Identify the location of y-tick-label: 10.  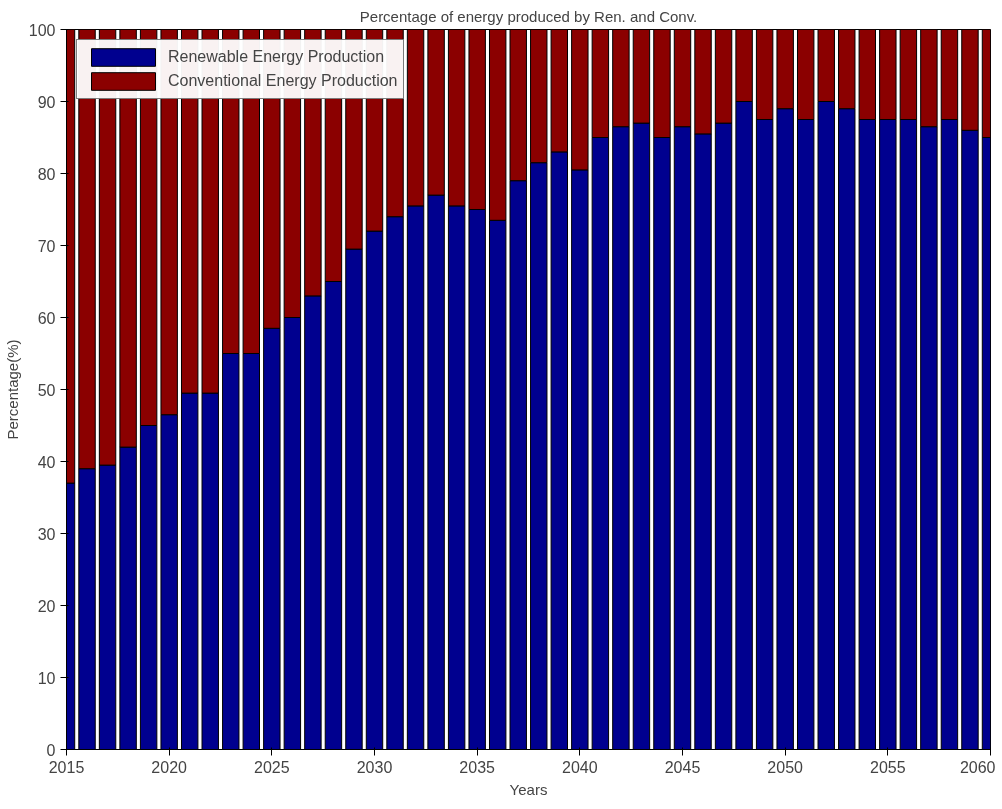
(46, 678).